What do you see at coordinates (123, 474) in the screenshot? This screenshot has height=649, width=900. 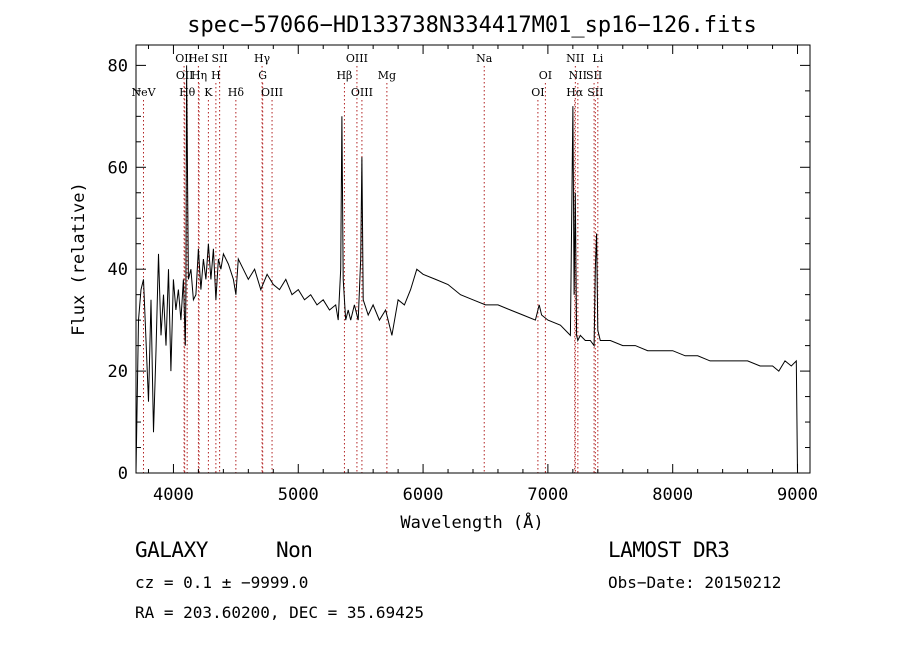 I see `y-tick-label: 0` at bounding box center [123, 474].